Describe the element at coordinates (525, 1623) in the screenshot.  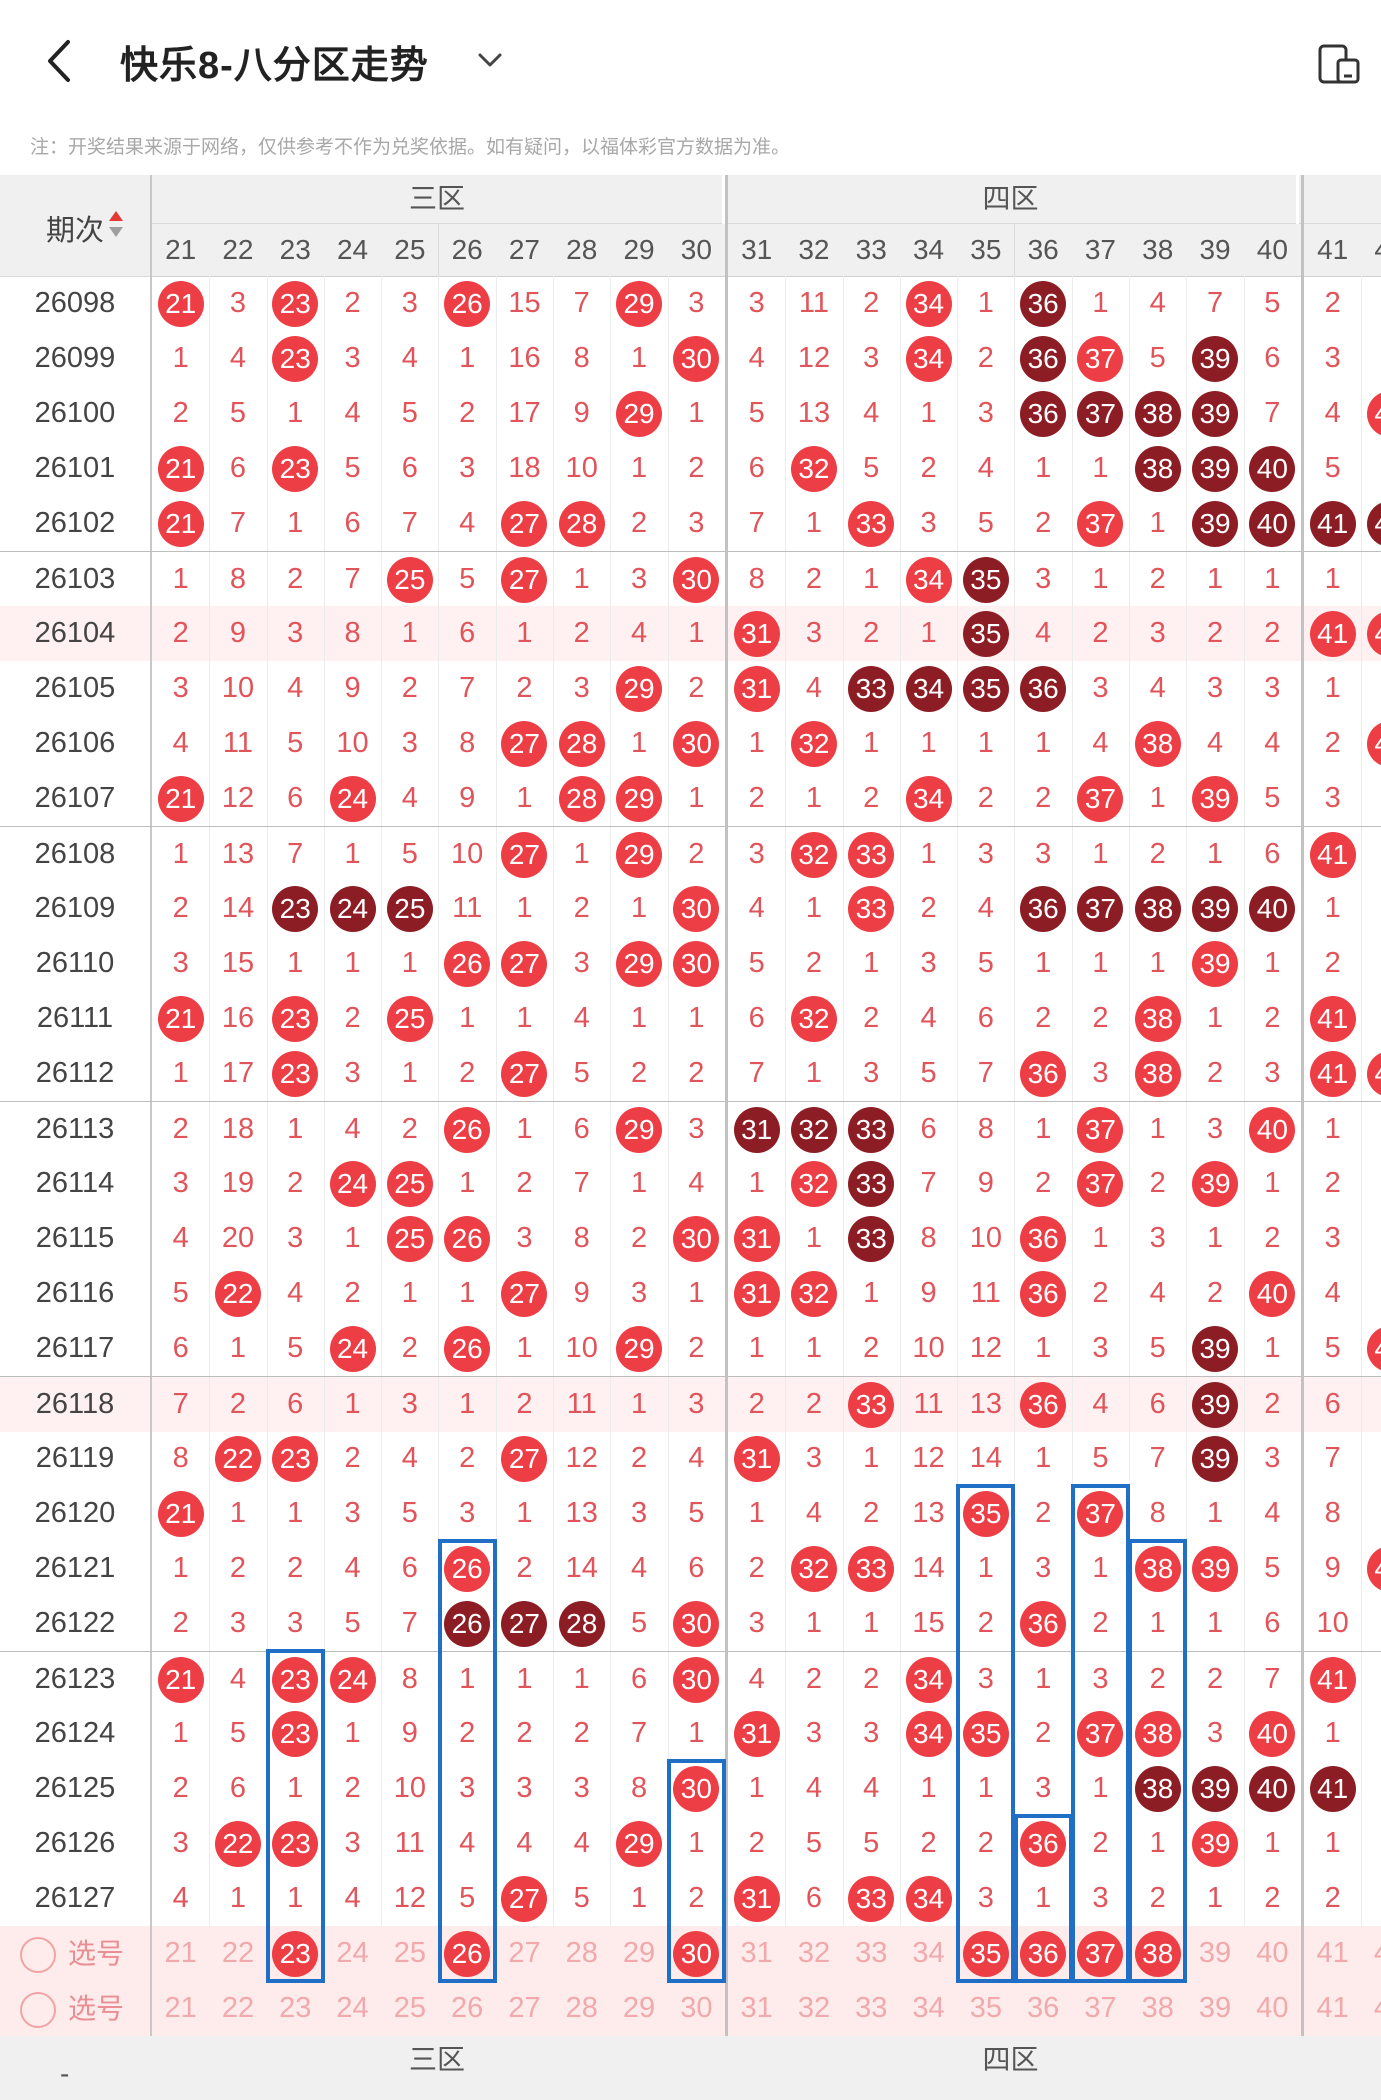
I see `trend-cell: 27` at that location.